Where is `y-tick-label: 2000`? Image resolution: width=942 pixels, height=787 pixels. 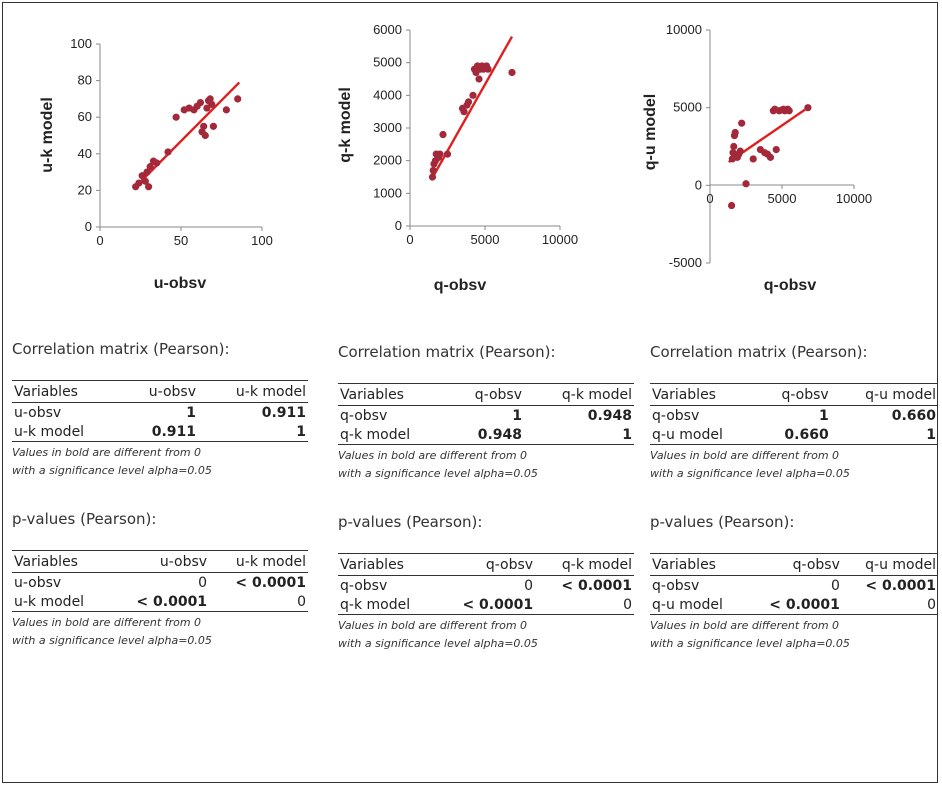
y-tick-label: 2000 is located at coordinates (387, 160).